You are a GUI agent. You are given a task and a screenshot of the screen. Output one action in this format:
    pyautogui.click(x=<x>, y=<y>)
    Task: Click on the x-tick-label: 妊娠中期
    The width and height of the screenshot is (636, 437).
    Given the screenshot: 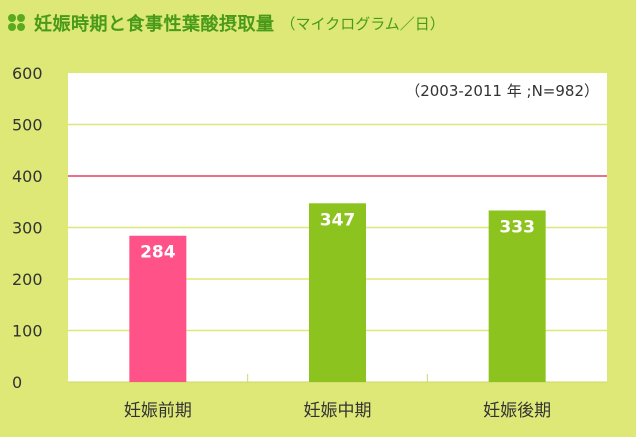 What is the action you would take?
    pyautogui.click(x=338, y=411)
    